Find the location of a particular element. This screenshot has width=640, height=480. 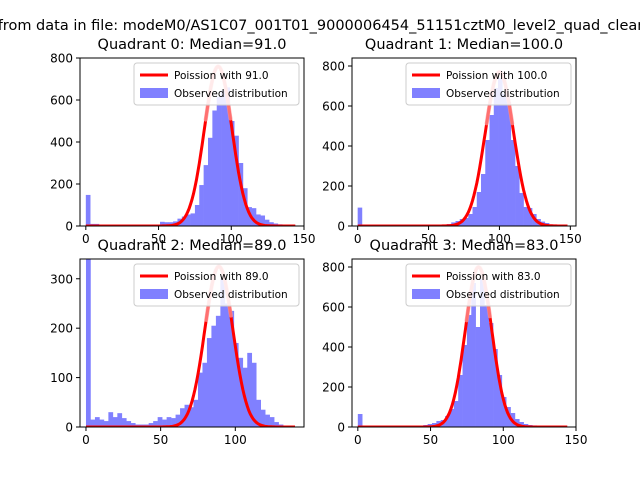

legend: Poission with 83.0 Observed distribution is located at coordinates (488, 285).